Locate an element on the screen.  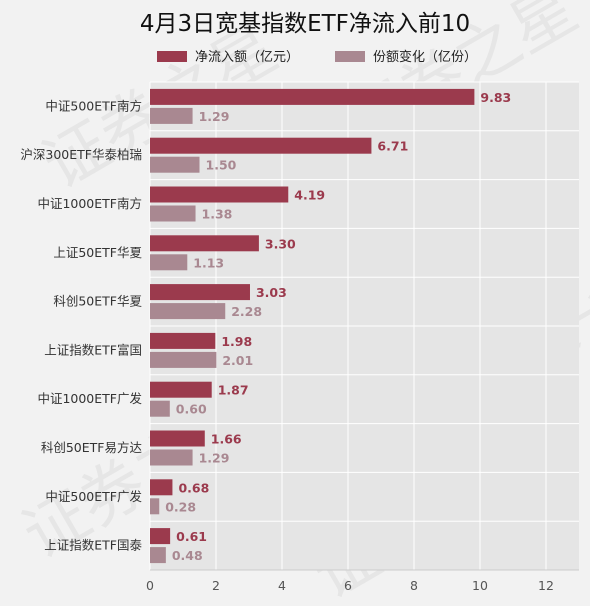
chart-title: 4月3日宽基指数ETF净流入前10 is located at coordinates (305, 24).